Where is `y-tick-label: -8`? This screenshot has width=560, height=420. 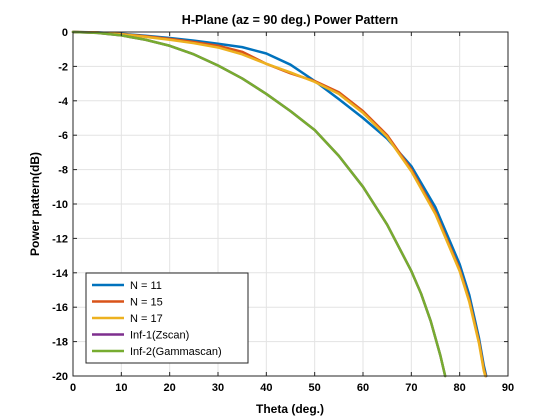
y-tick-label: -8 is located at coordinates (63, 171).